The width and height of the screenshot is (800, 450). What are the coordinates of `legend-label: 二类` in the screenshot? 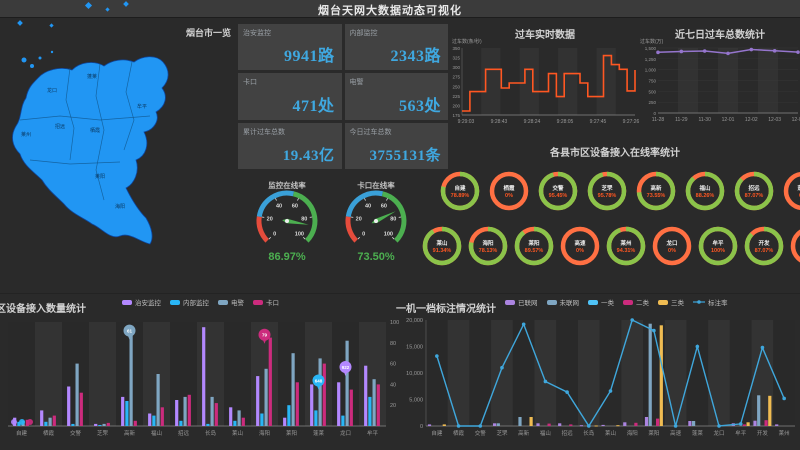 It's located at (642, 303).